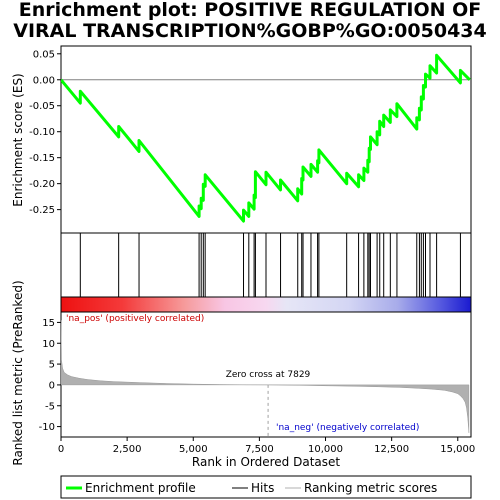 This screenshot has width=500, height=500. Describe the element at coordinates (127, 449) in the screenshot. I see `x-tick-label: 2,500` at that location.